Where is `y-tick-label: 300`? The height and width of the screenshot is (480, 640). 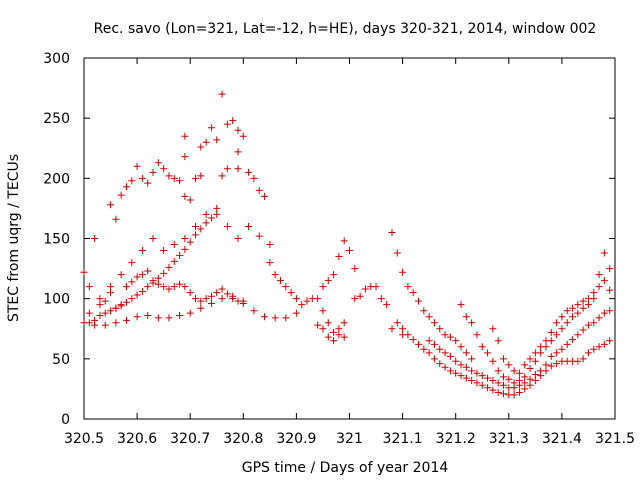 y-tick-label: 300 is located at coordinates (56, 59).